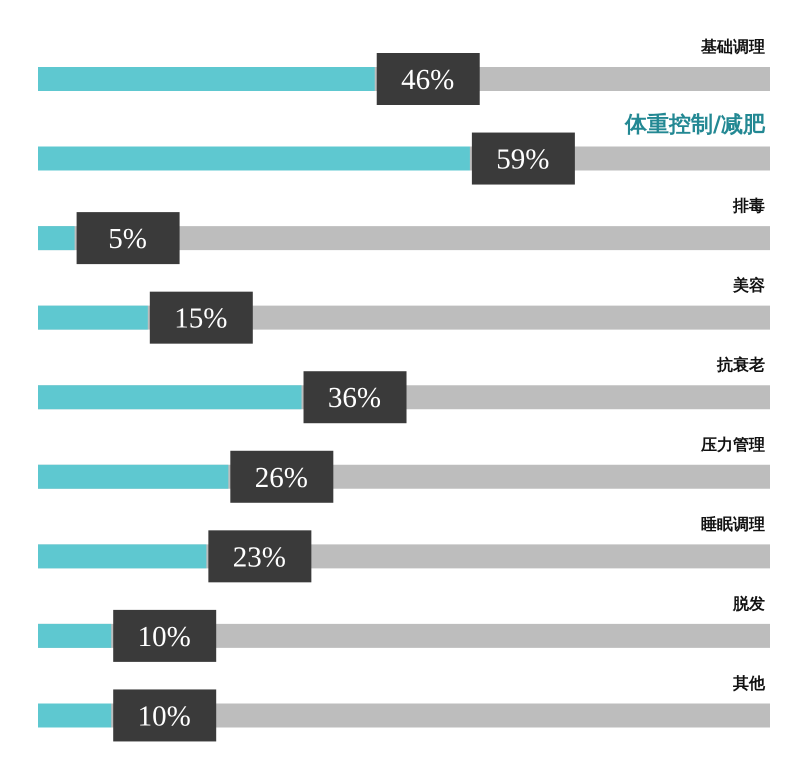 The width and height of the screenshot is (798, 768). I want to click on data-label: 23%, so click(259, 557).